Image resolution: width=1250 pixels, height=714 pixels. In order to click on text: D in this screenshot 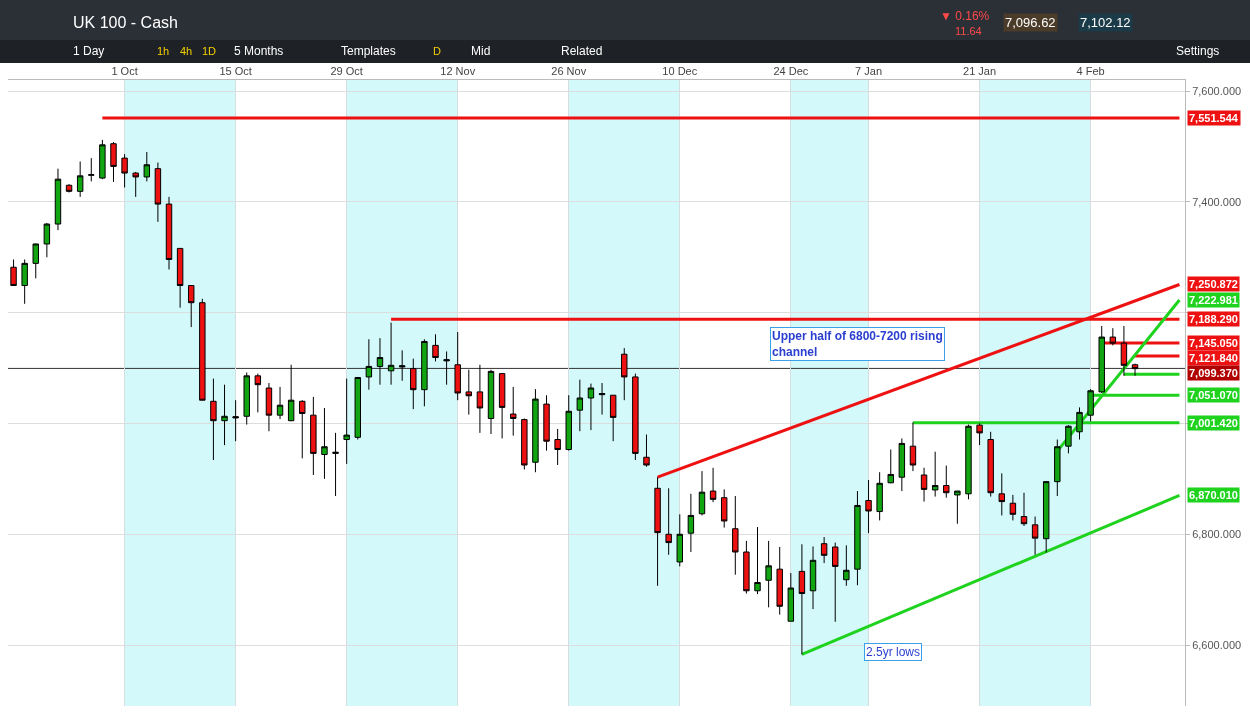, I will do `click(437, 51)`.